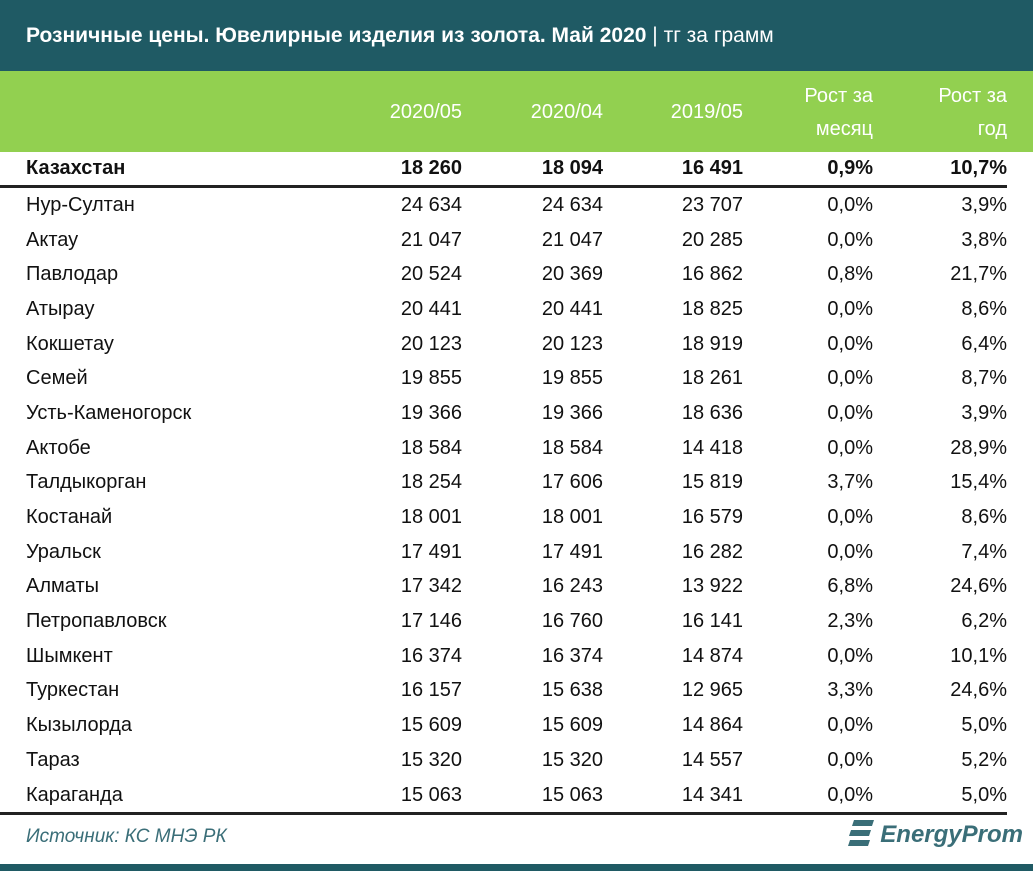  I want to click on column-header-text: 2020/04, so click(566, 112).